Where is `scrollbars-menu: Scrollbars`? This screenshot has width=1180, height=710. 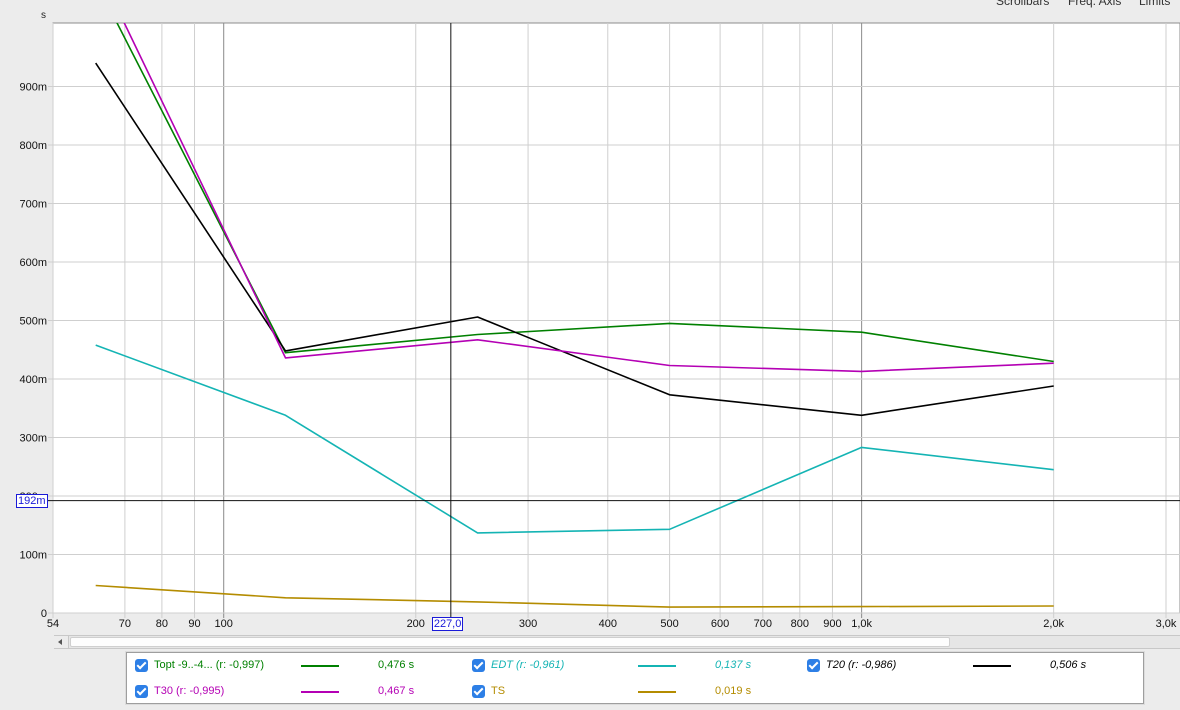
scrollbars-menu: Scrollbars is located at coordinates (1023, 4).